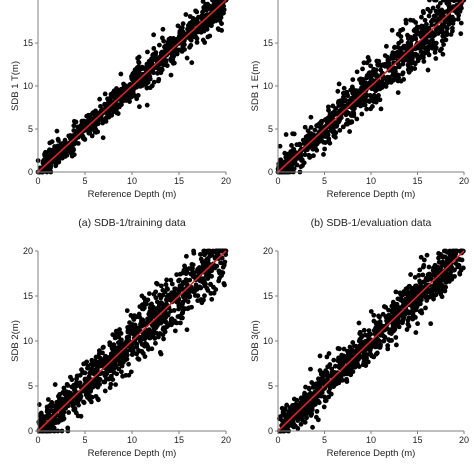 The width and height of the screenshot is (474, 474). What do you see at coordinates (179, 181) in the screenshot?
I see `x-tick-label: 15` at bounding box center [179, 181].